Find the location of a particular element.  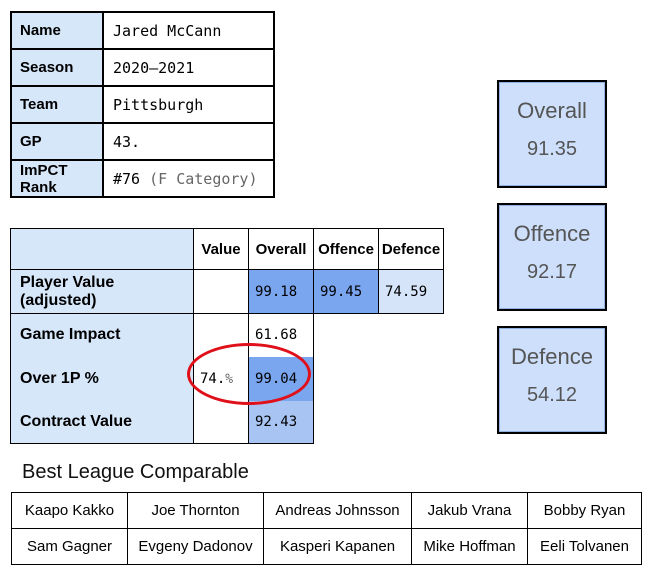

row-contract: Contract Value 92.43 is located at coordinates (227, 422).